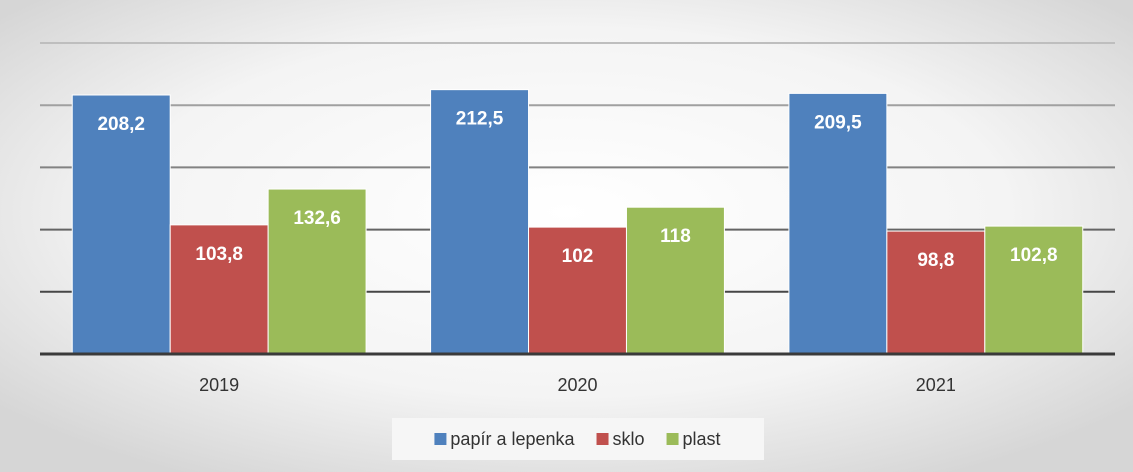 Image resolution: width=1133 pixels, height=472 pixels. What do you see at coordinates (317, 218) in the screenshot?
I see `data-label: 132,6` at bounding box center [317, 218].